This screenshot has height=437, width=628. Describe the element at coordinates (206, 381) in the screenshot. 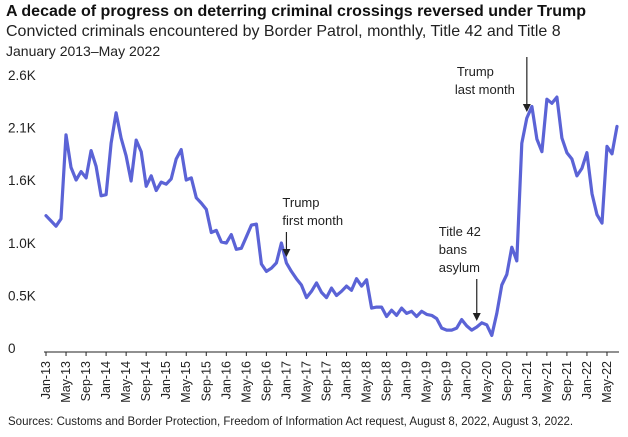

I see `x-tick-label: Sep-15` at that location.